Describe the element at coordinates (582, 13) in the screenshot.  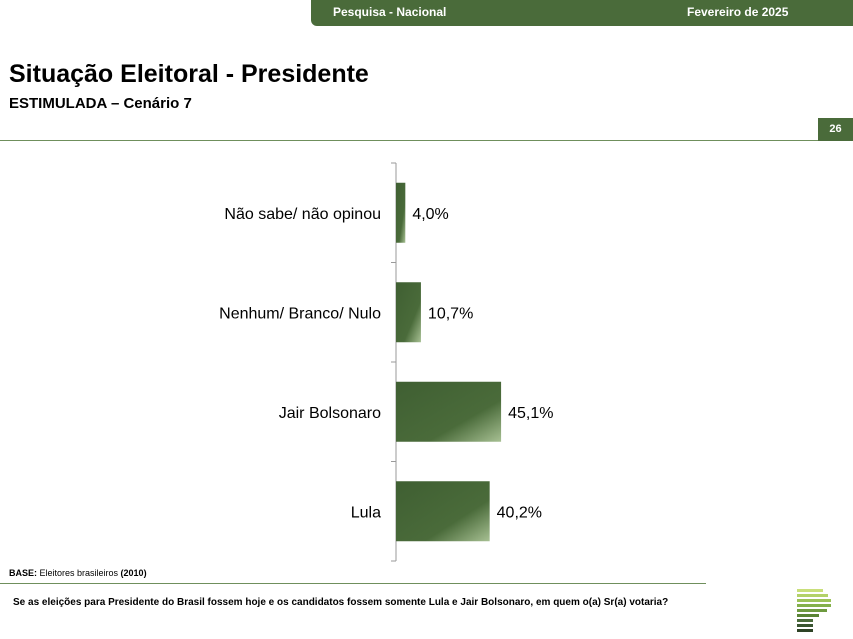
I see `header-bar: Pesquisa - Nacional Fevereiro de 2025` at that location.